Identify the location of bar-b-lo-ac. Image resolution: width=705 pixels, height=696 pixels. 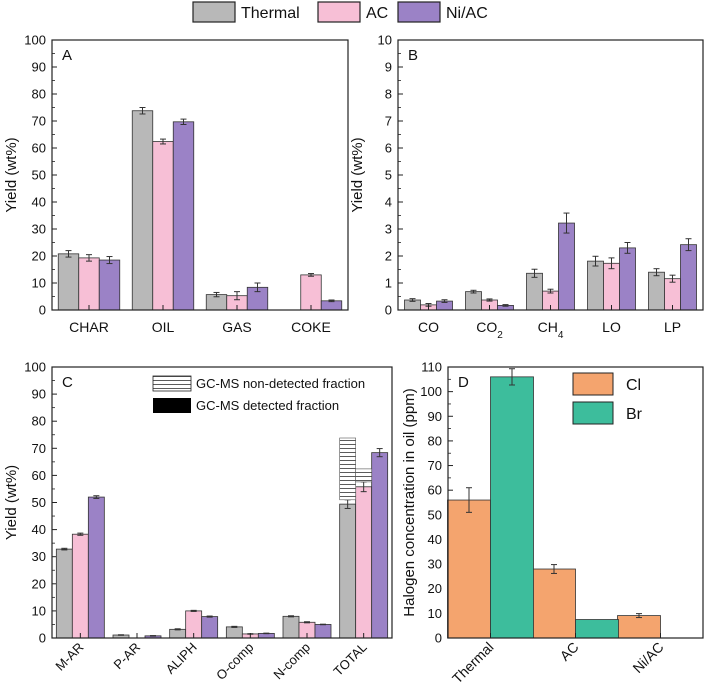
(611, 286).